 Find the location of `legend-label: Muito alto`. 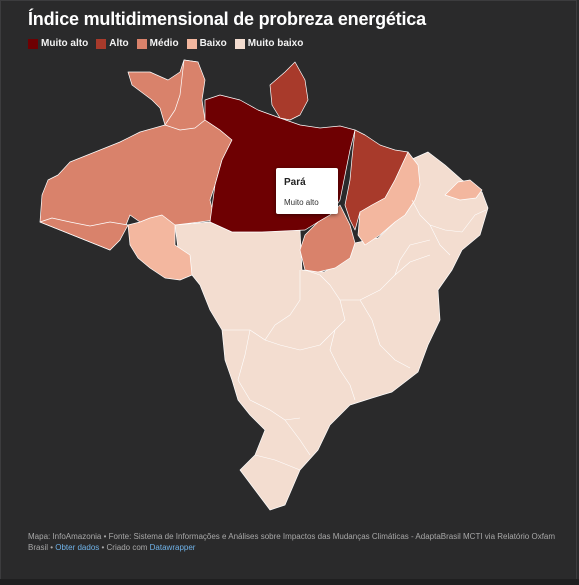

legend-label: Muito alto is located at coordinates (65, 43).